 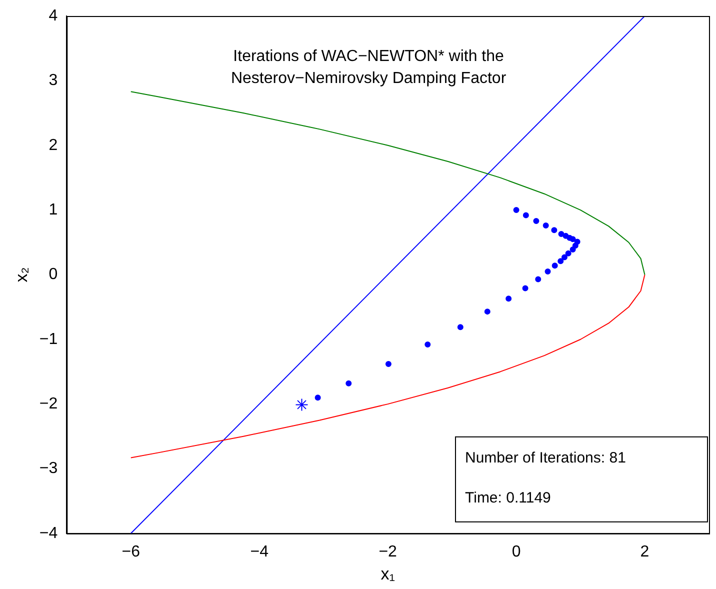 What do you see at coordinates (368, 67) in the screenshot?
I see `text: Iterations of WAC−NEWTON* with the Nesterov−Nemirovsky Damping Factor` at bounding box center [368, 67].